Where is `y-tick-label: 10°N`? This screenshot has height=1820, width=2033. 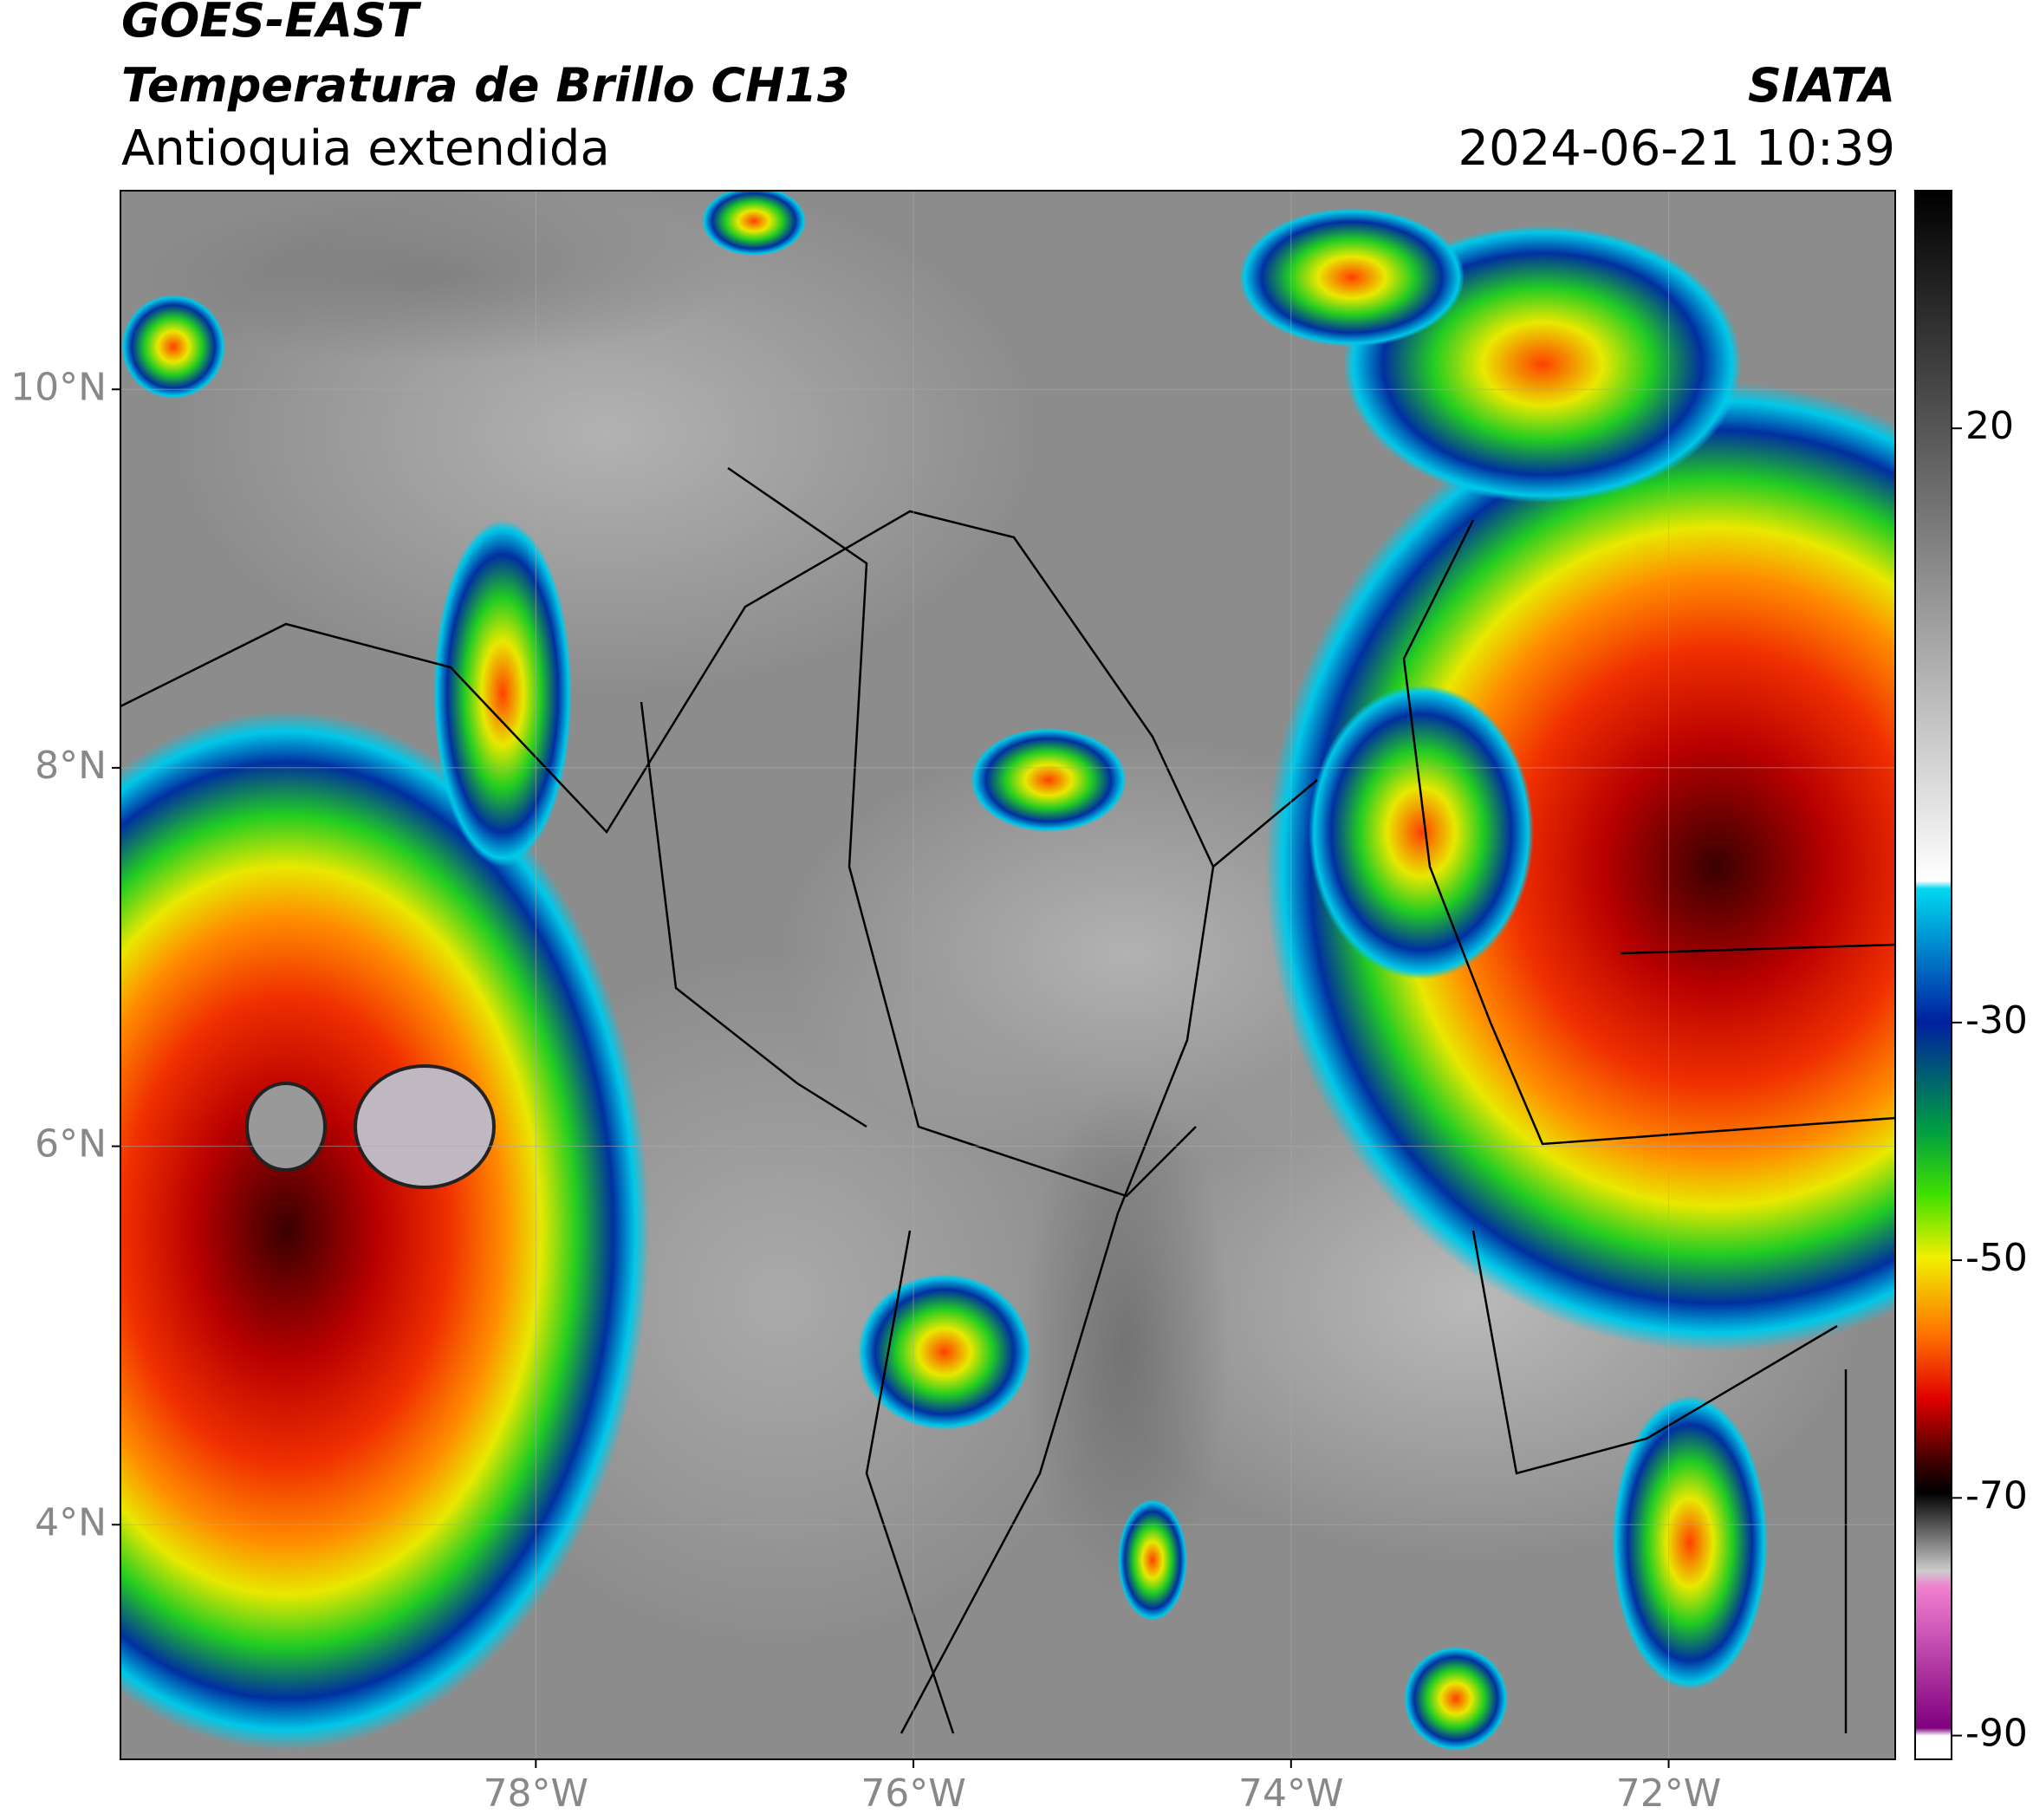 y-tick-label: 10°N is located at coordinates (58, 387).